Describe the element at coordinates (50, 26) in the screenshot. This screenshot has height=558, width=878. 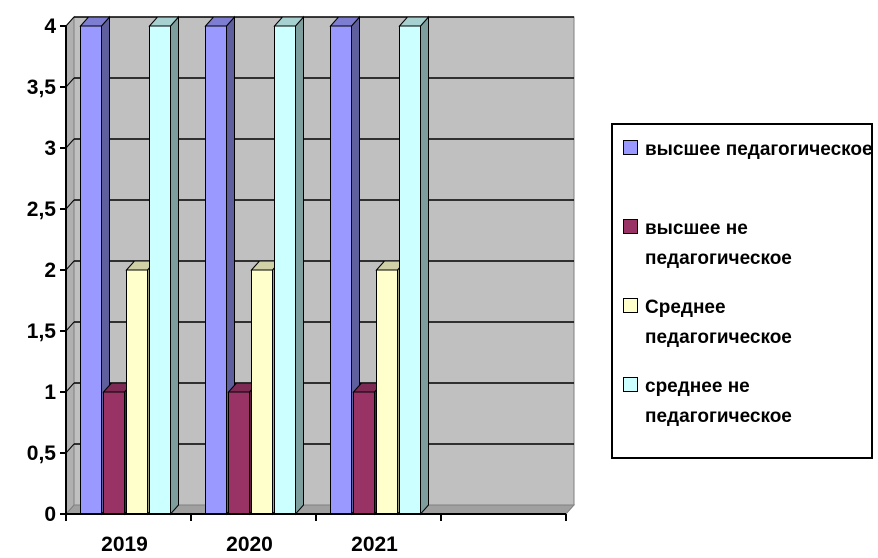
I see `y-tick-label: 4` at that location.